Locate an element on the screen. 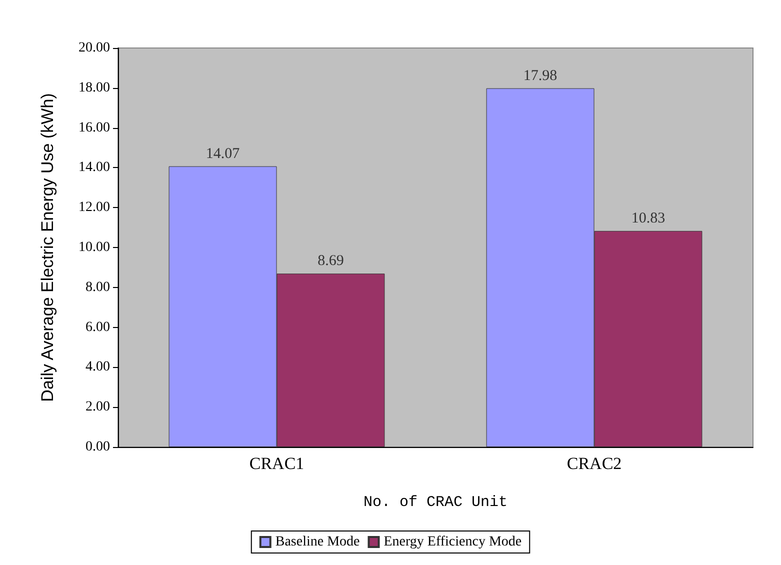  y-axis-title: Daily Average Electric Energy Use (kWh) is located at coordinates (47, 247).